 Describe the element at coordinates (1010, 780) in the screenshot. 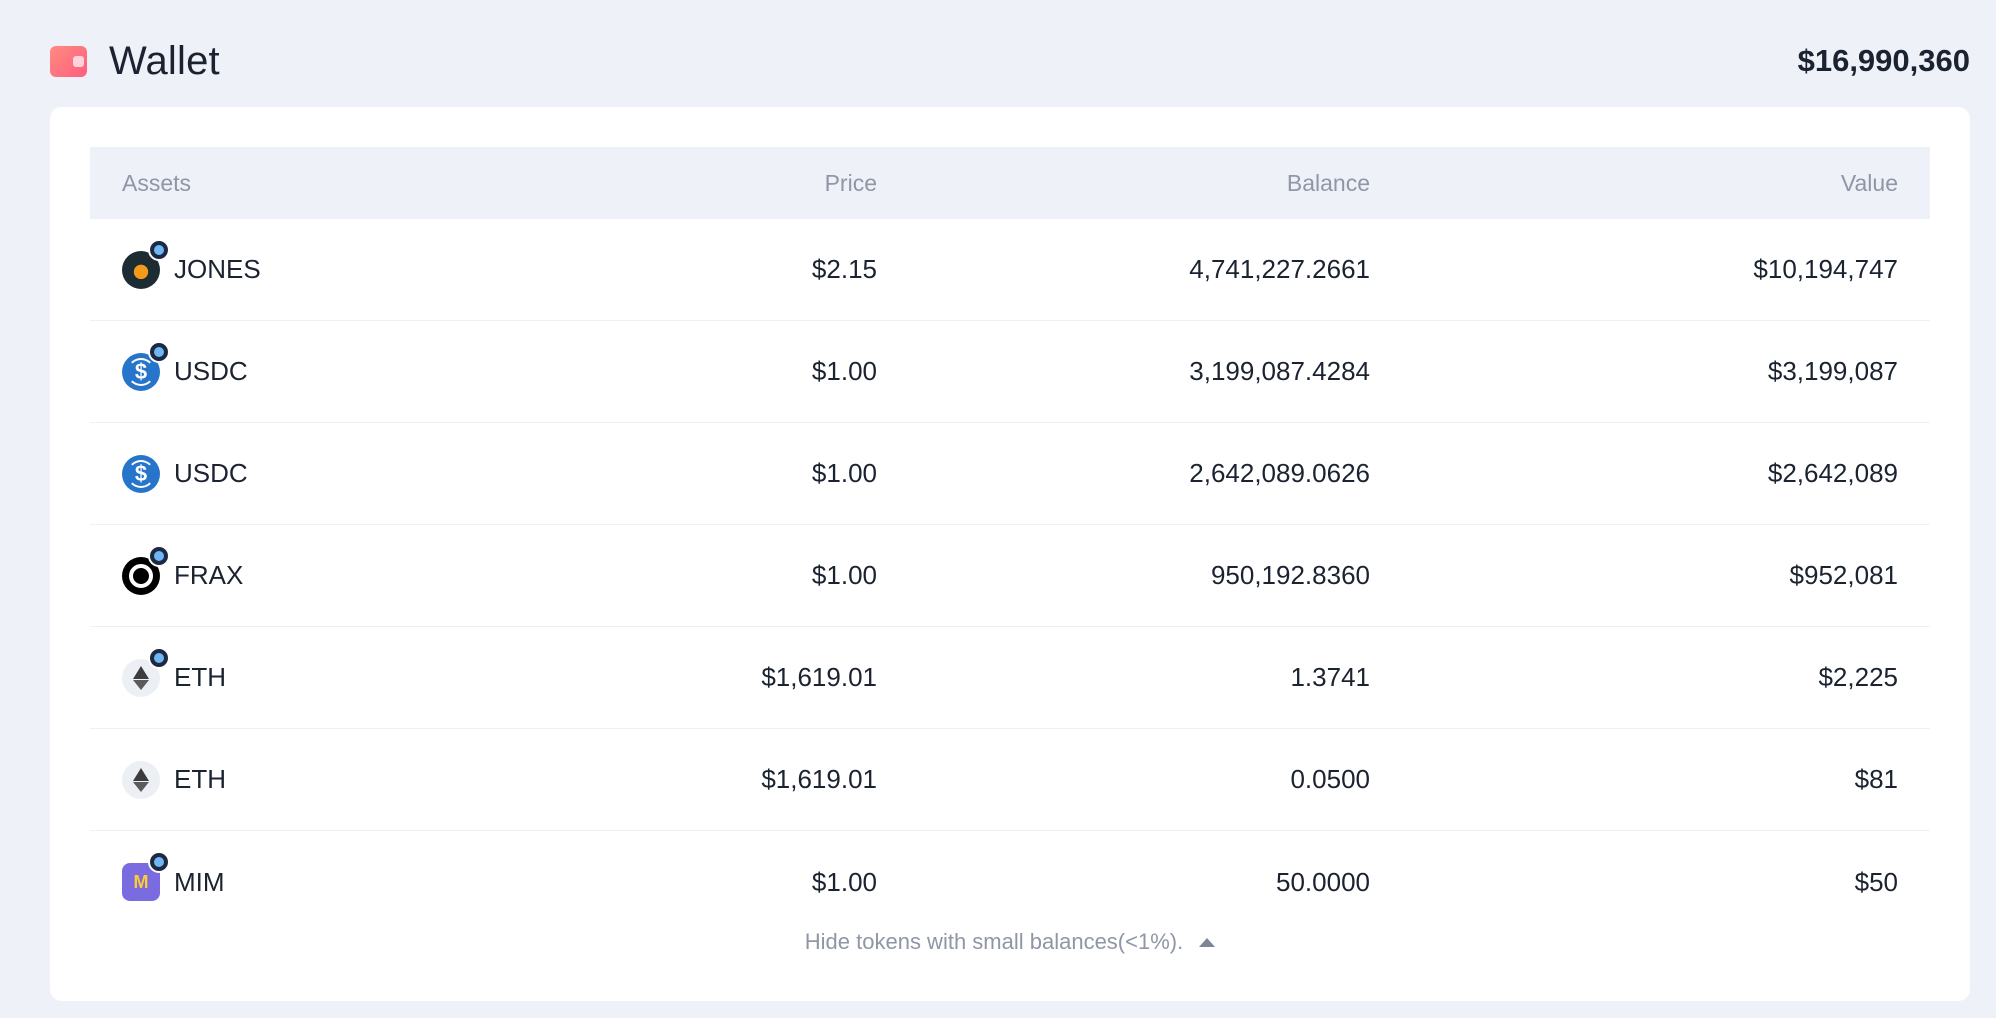

I see `table-row: ETH $1,619.01 0.0500 $81` at that location.